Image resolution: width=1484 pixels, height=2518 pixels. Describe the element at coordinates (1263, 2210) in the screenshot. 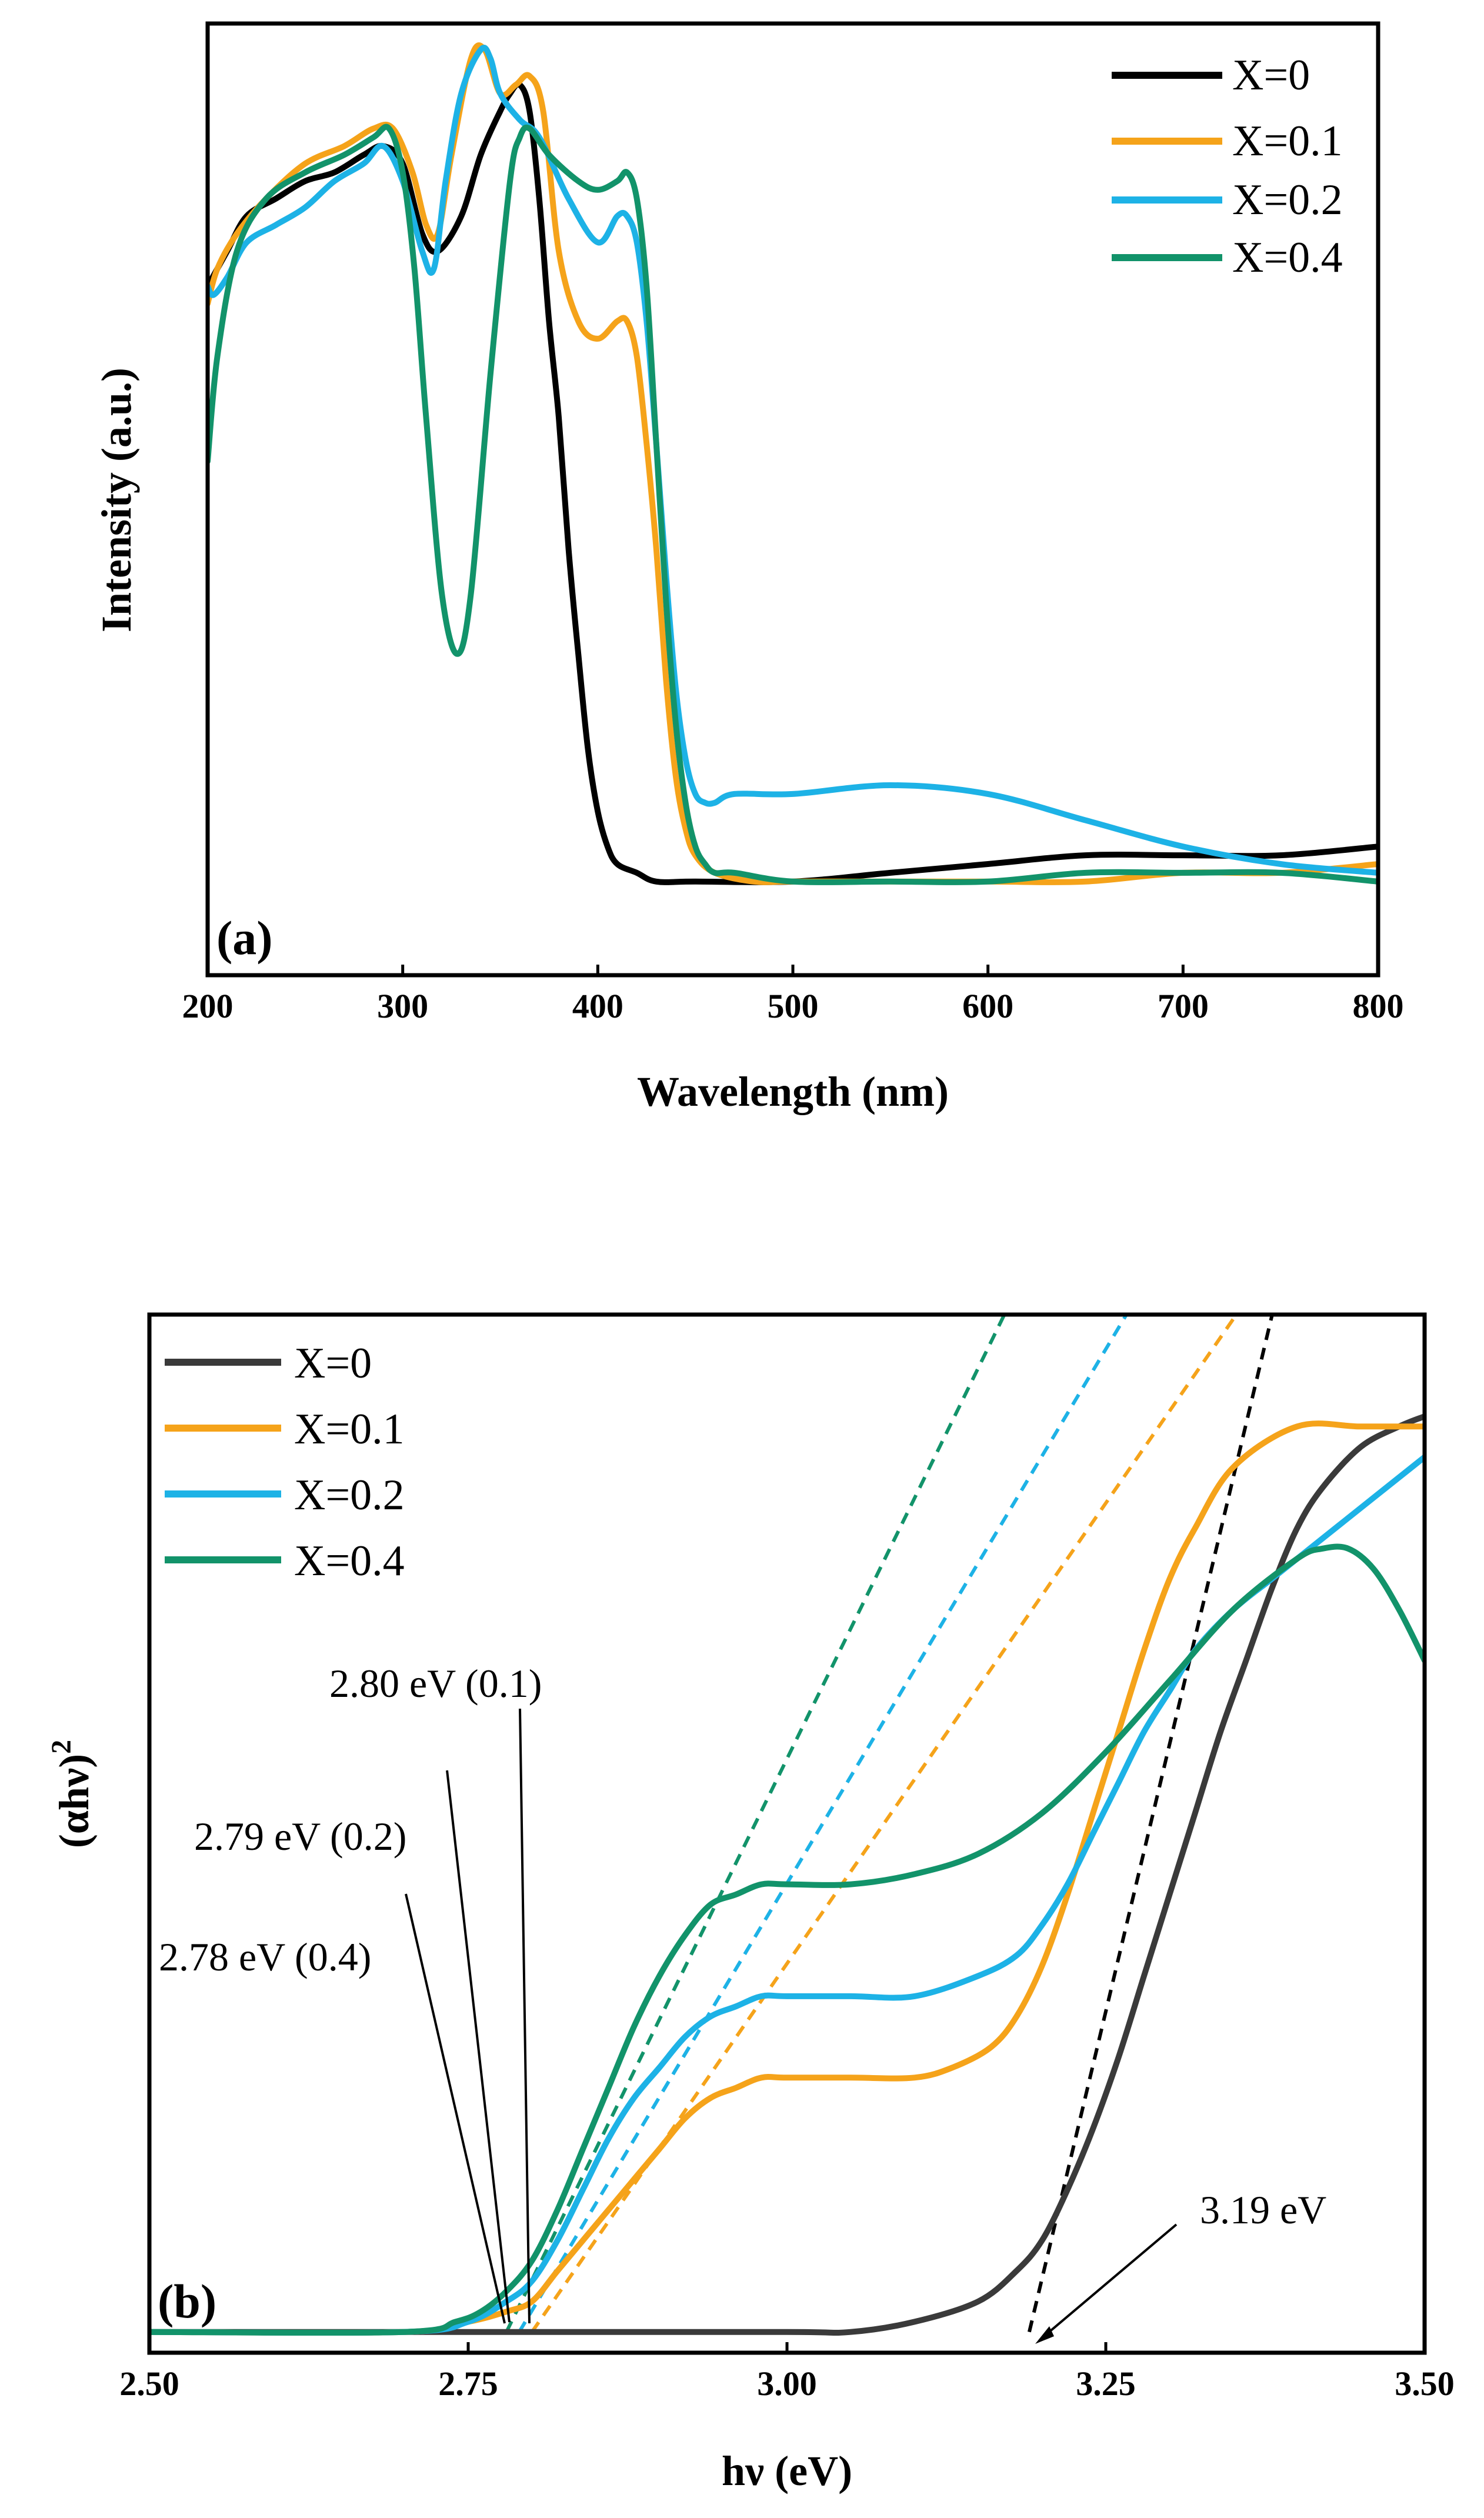

I see `annotation-label-3: 3.19 eV` at that location.